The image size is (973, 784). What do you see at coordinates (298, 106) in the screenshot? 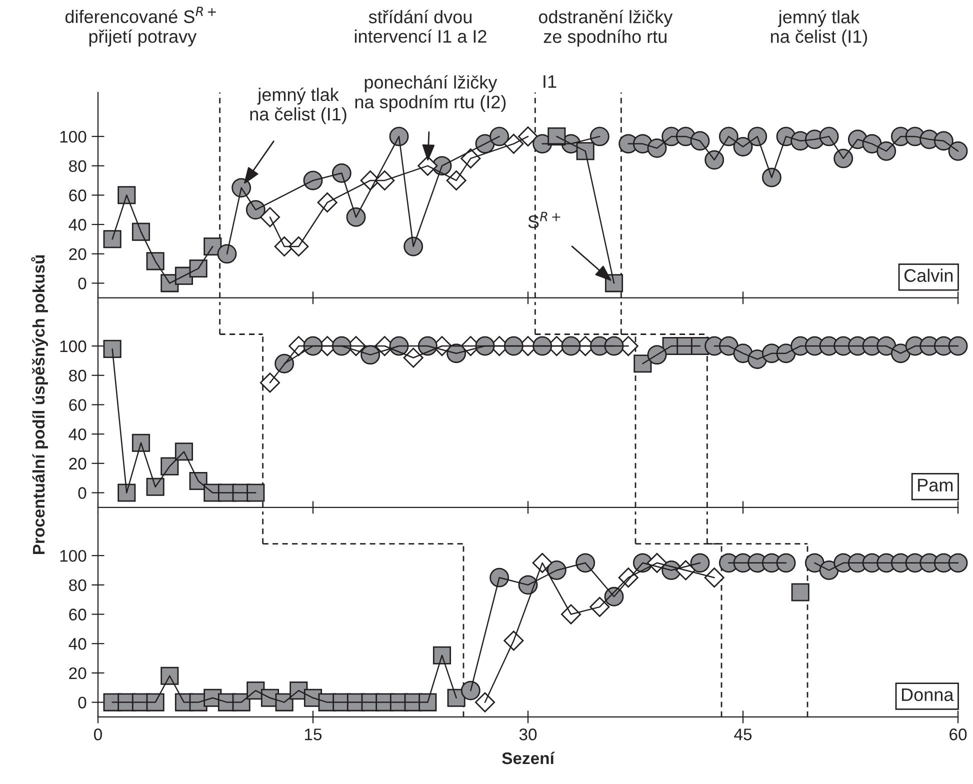
I see `annotation: jemný tlak na čelist (I1)` at bounding box center [298, 106].